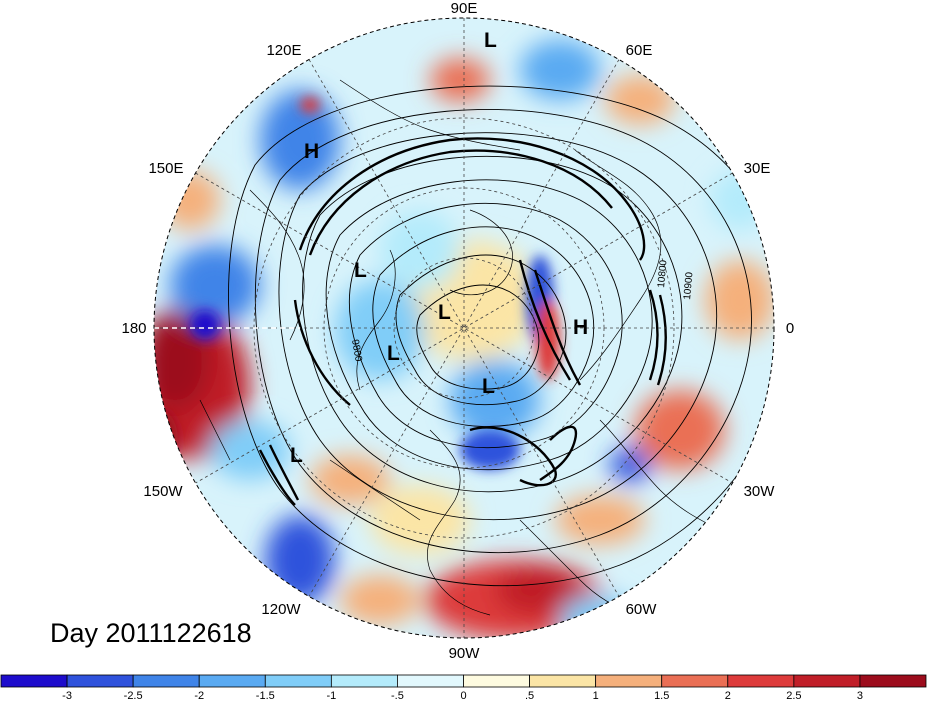  I want to click on colorbar-boxes, so click(463, 681).